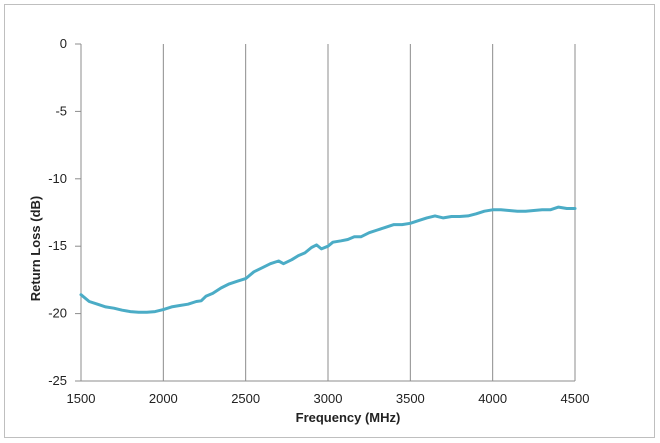  What do you see at coordinates (575, 398) in the screenshot?
I see `x-tick-label: 4500` at bounding box center [575, 398].